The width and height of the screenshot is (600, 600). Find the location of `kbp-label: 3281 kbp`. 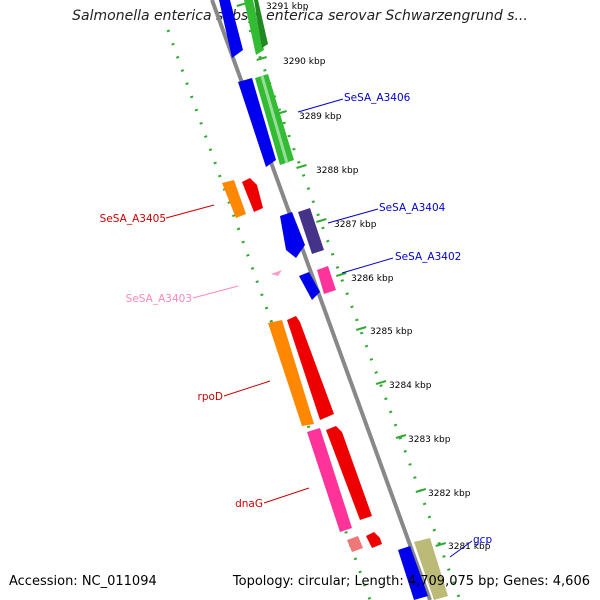

kbp-label: 3281 kbp is located at coordinates (469, 547).